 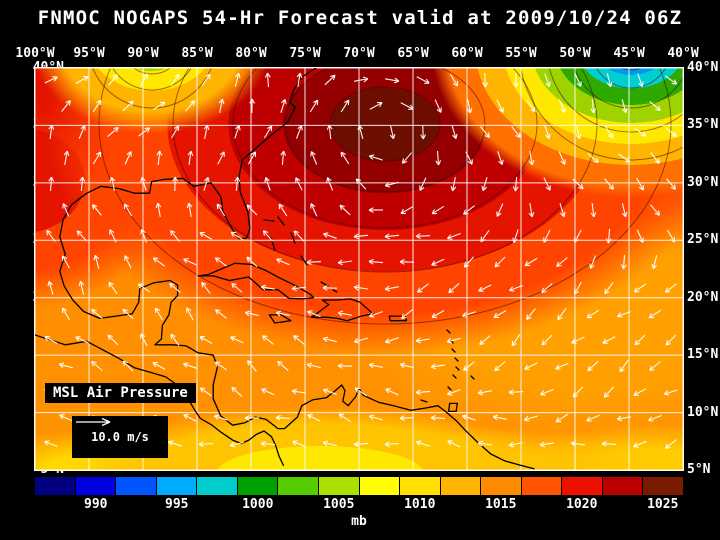 I want to click on lon-tick-label: 50°W, so click(x=575, y=53).